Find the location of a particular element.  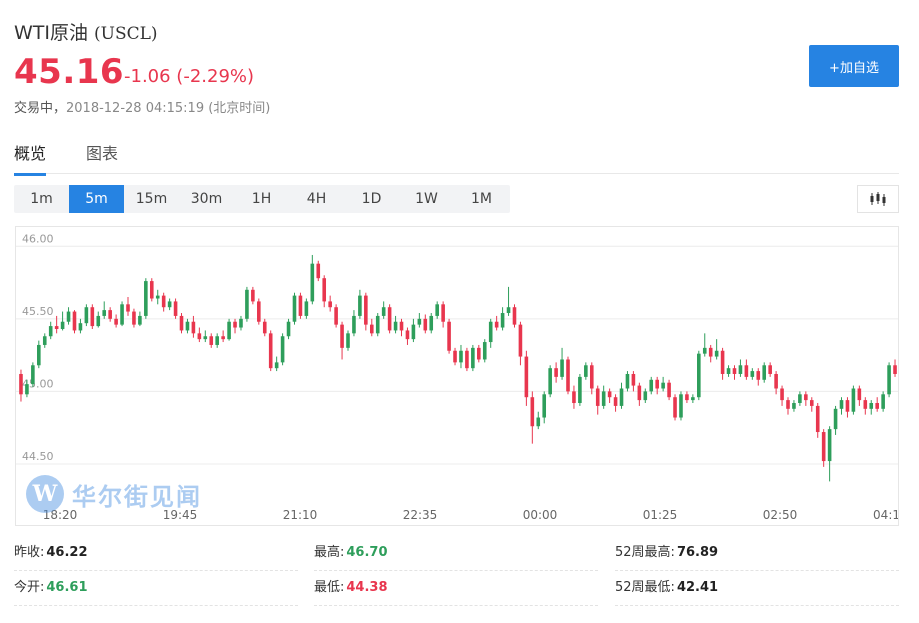

quote-timestamp: 2018-12-28 04:15:19 (北京时间) is located at coordinates (168, 108).